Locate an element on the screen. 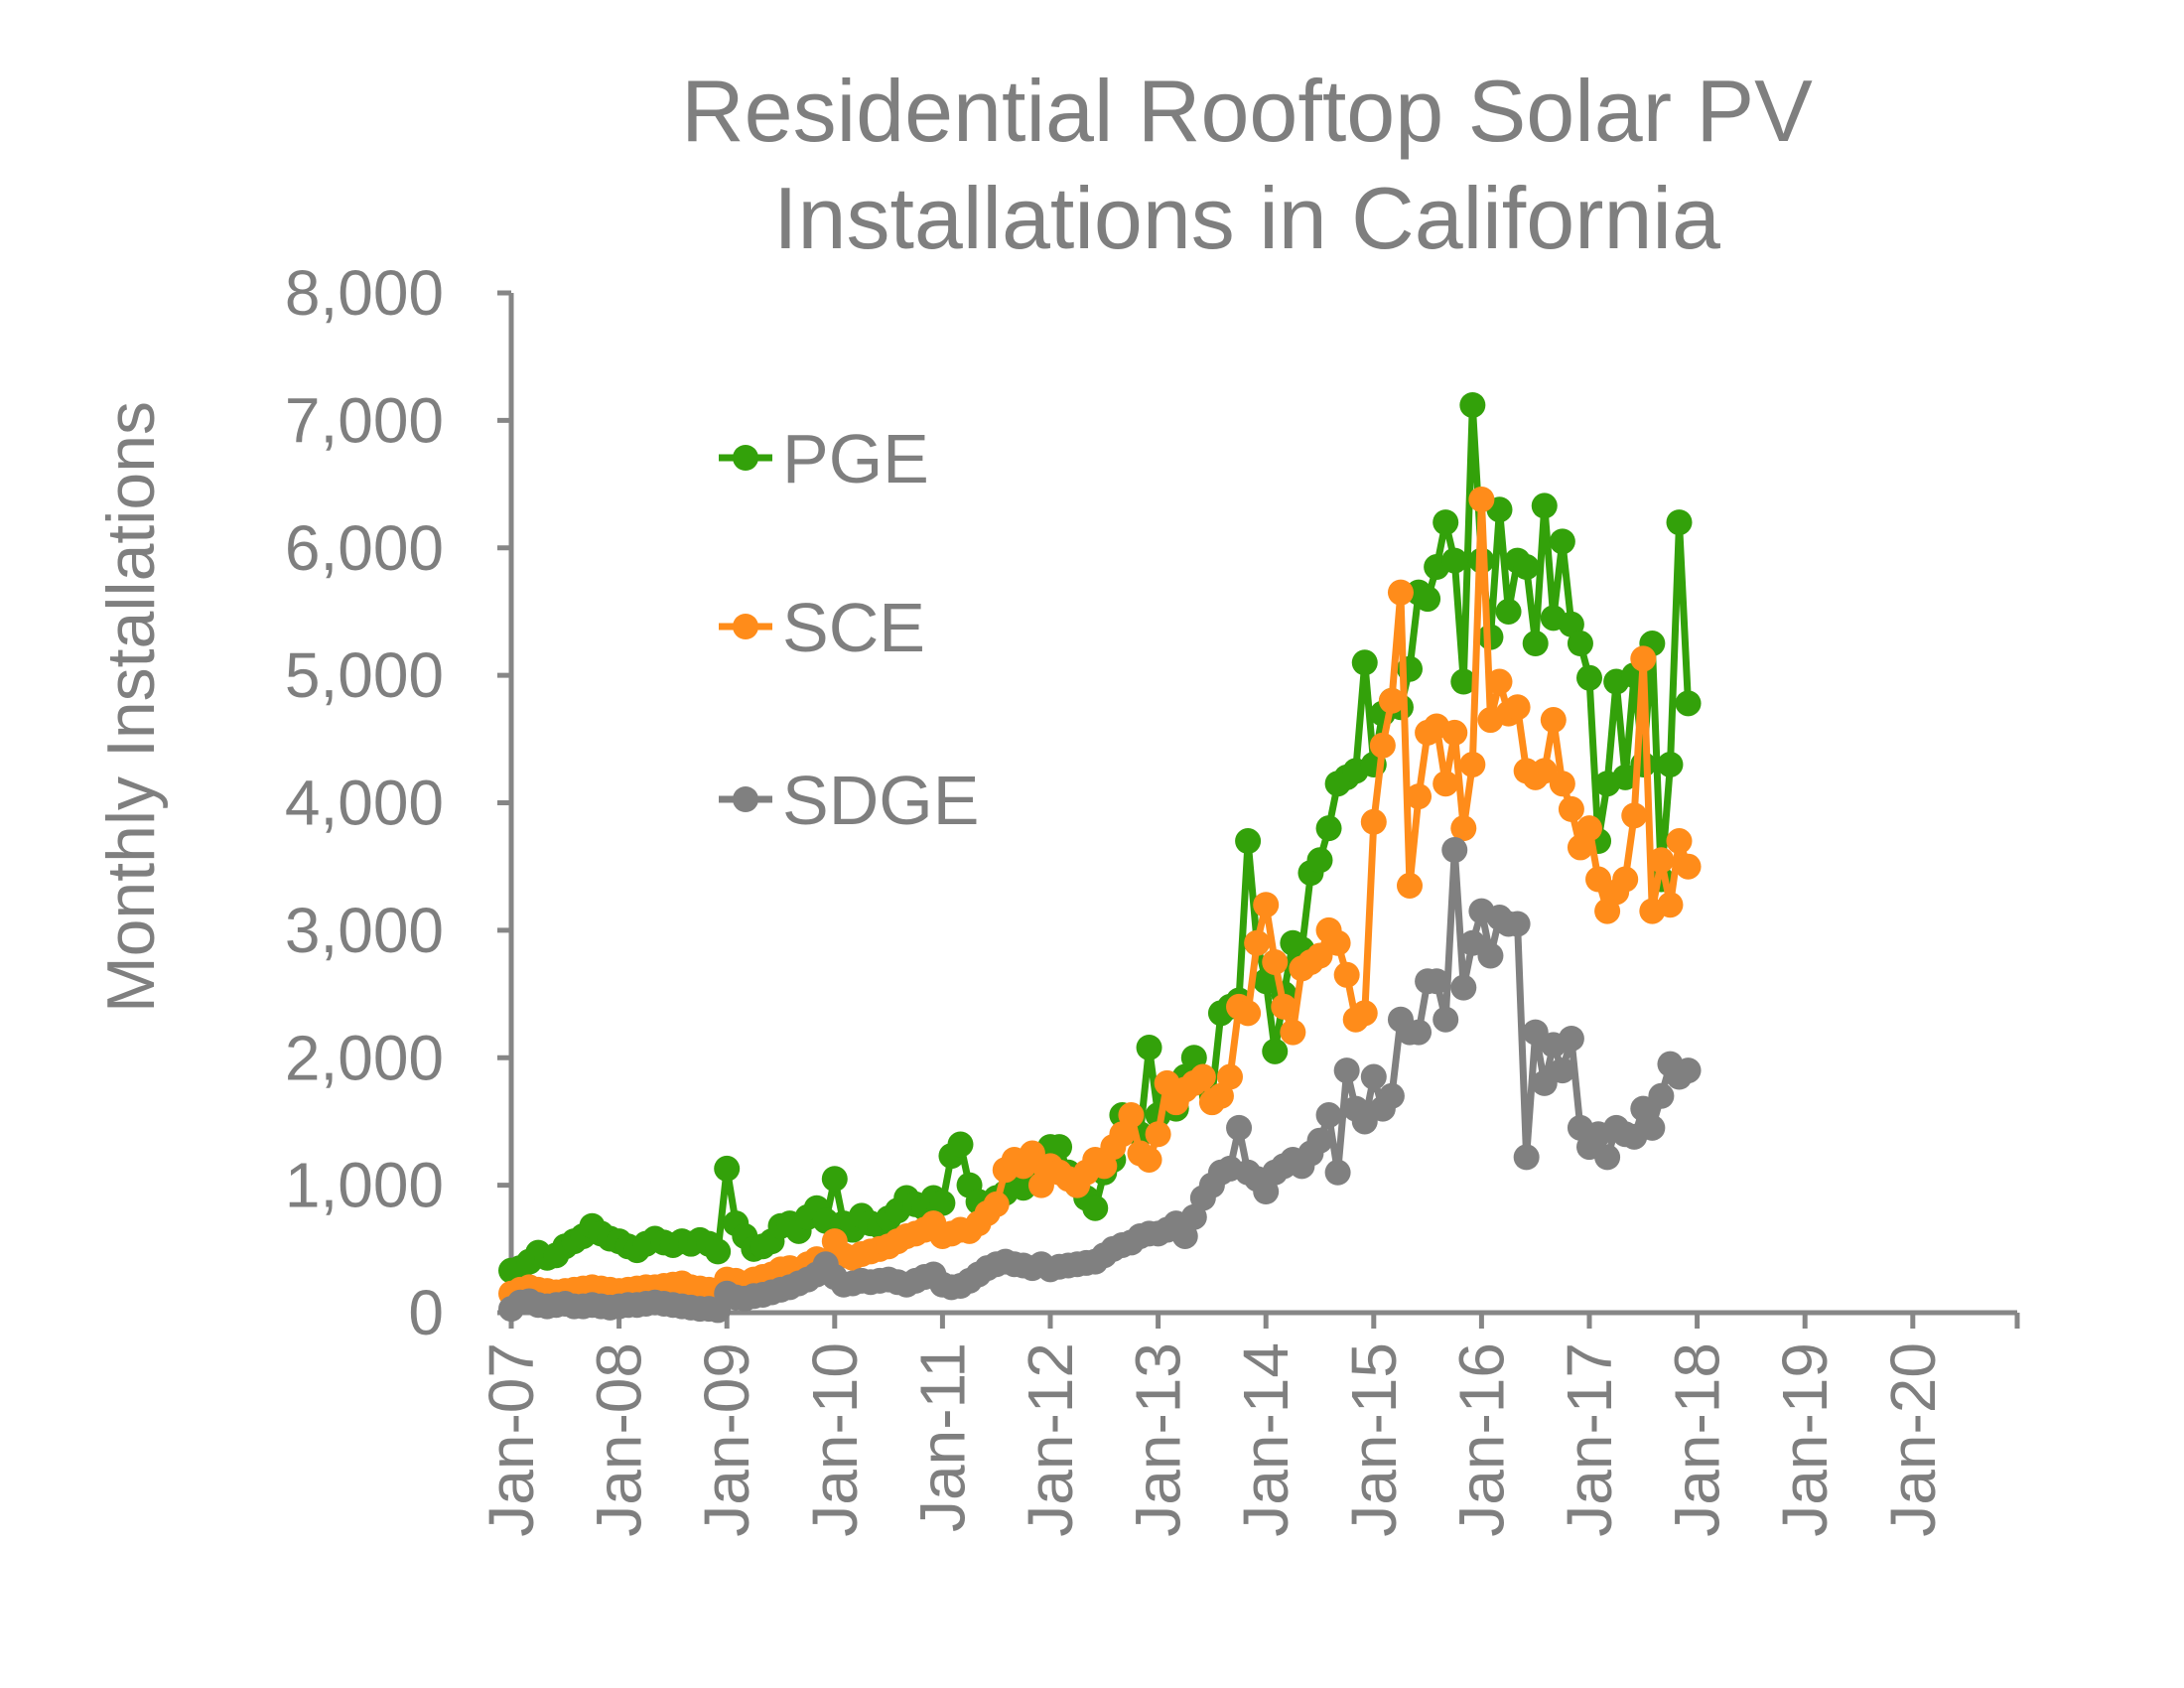 Image resolution: width=2184 pixels, height=1688 pixels. x-tick-label: Jan-10 is located at coordinates (835, 1439).